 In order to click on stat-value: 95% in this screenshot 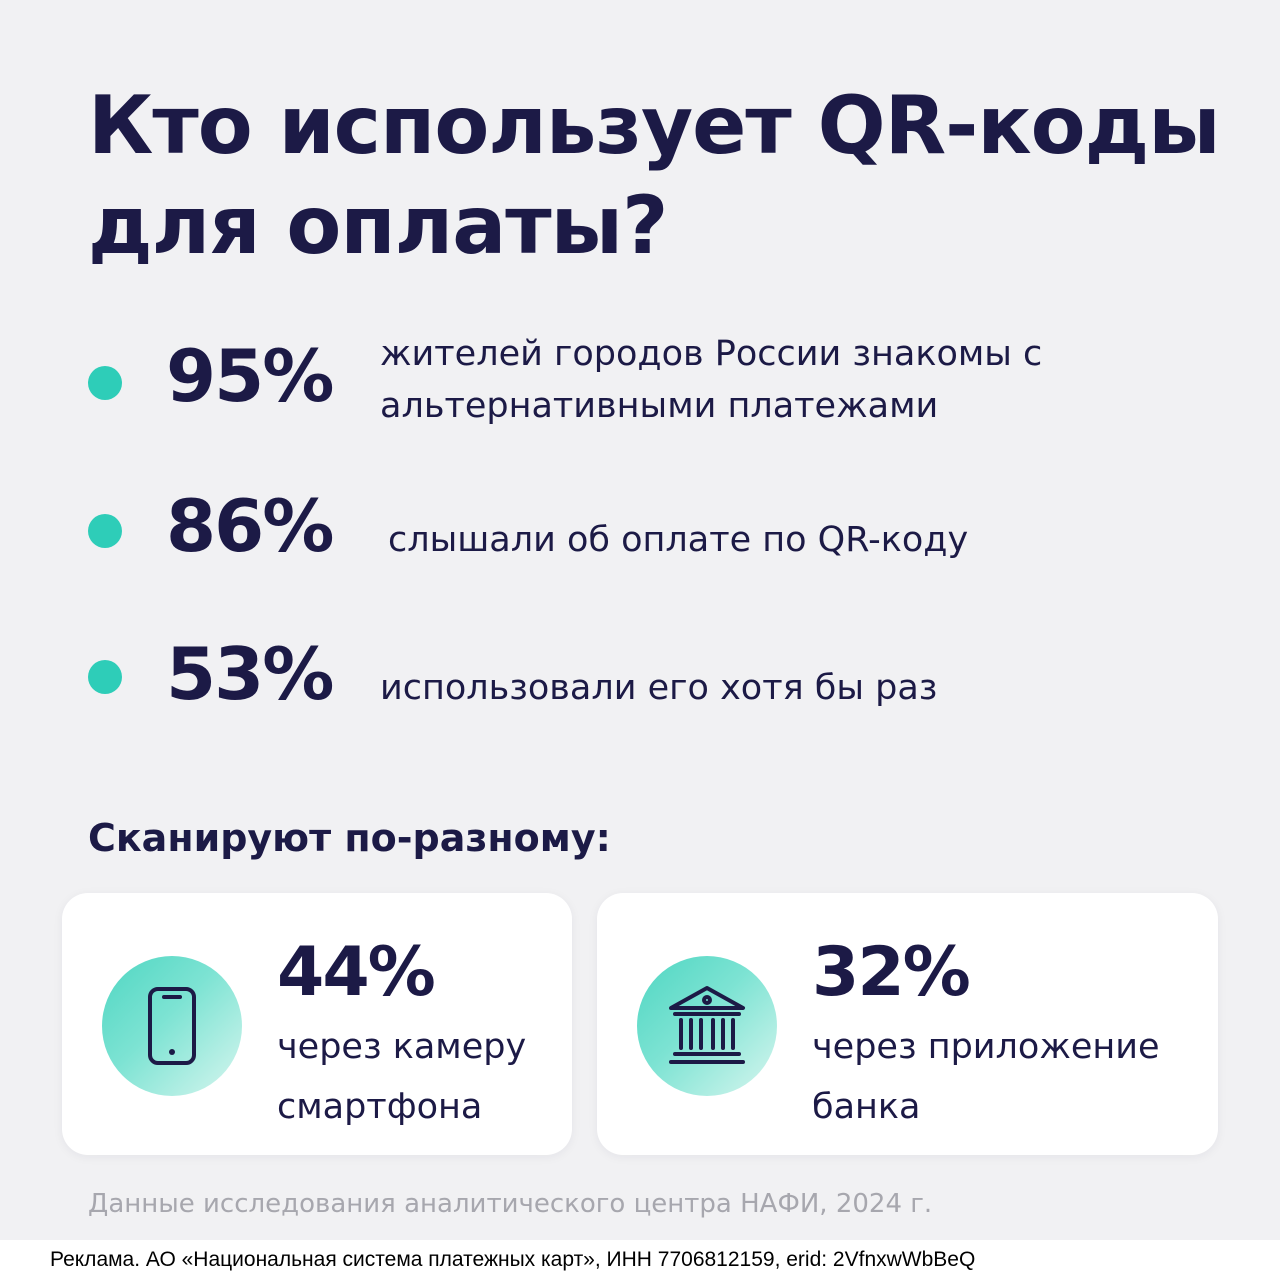, I will do `click(250, 376)`.